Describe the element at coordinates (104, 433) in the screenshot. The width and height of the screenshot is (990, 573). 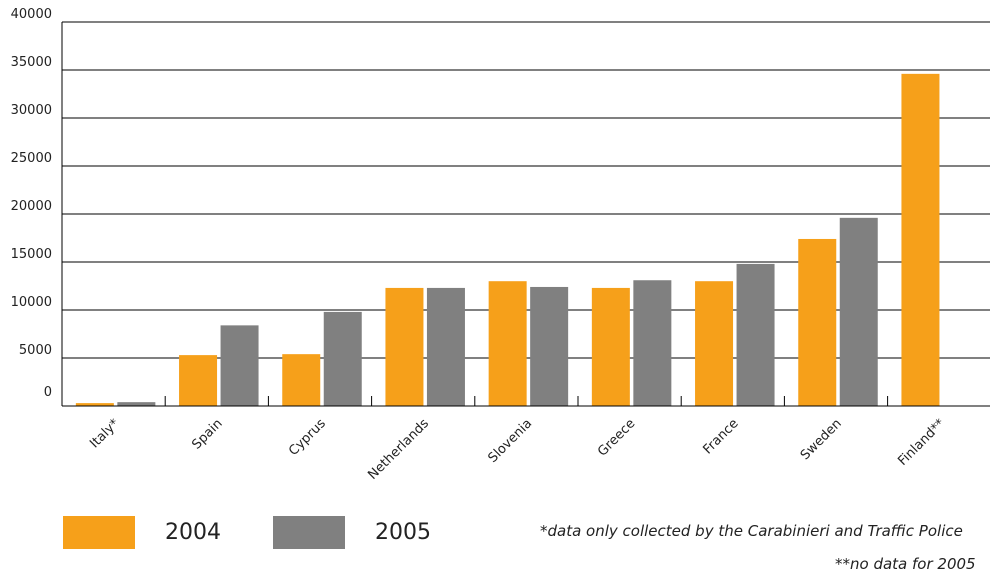
I see `x-tick-label: Italy*` at that location.